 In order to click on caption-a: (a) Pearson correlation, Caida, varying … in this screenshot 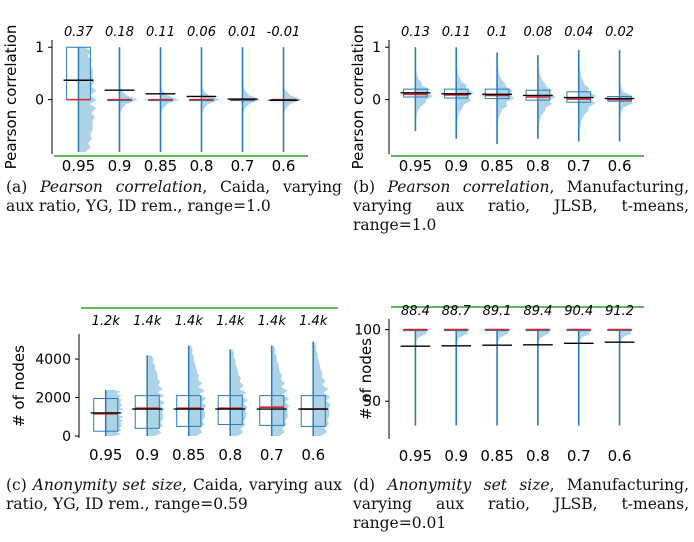, I will do `click(174, 197)`.